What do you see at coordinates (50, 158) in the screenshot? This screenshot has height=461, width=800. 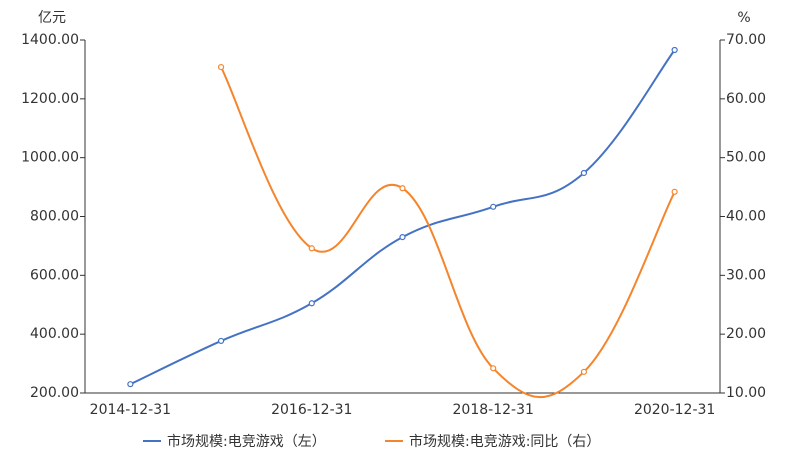 I see `y-tick-label: 1000.00` at bounding box center [50, 158].